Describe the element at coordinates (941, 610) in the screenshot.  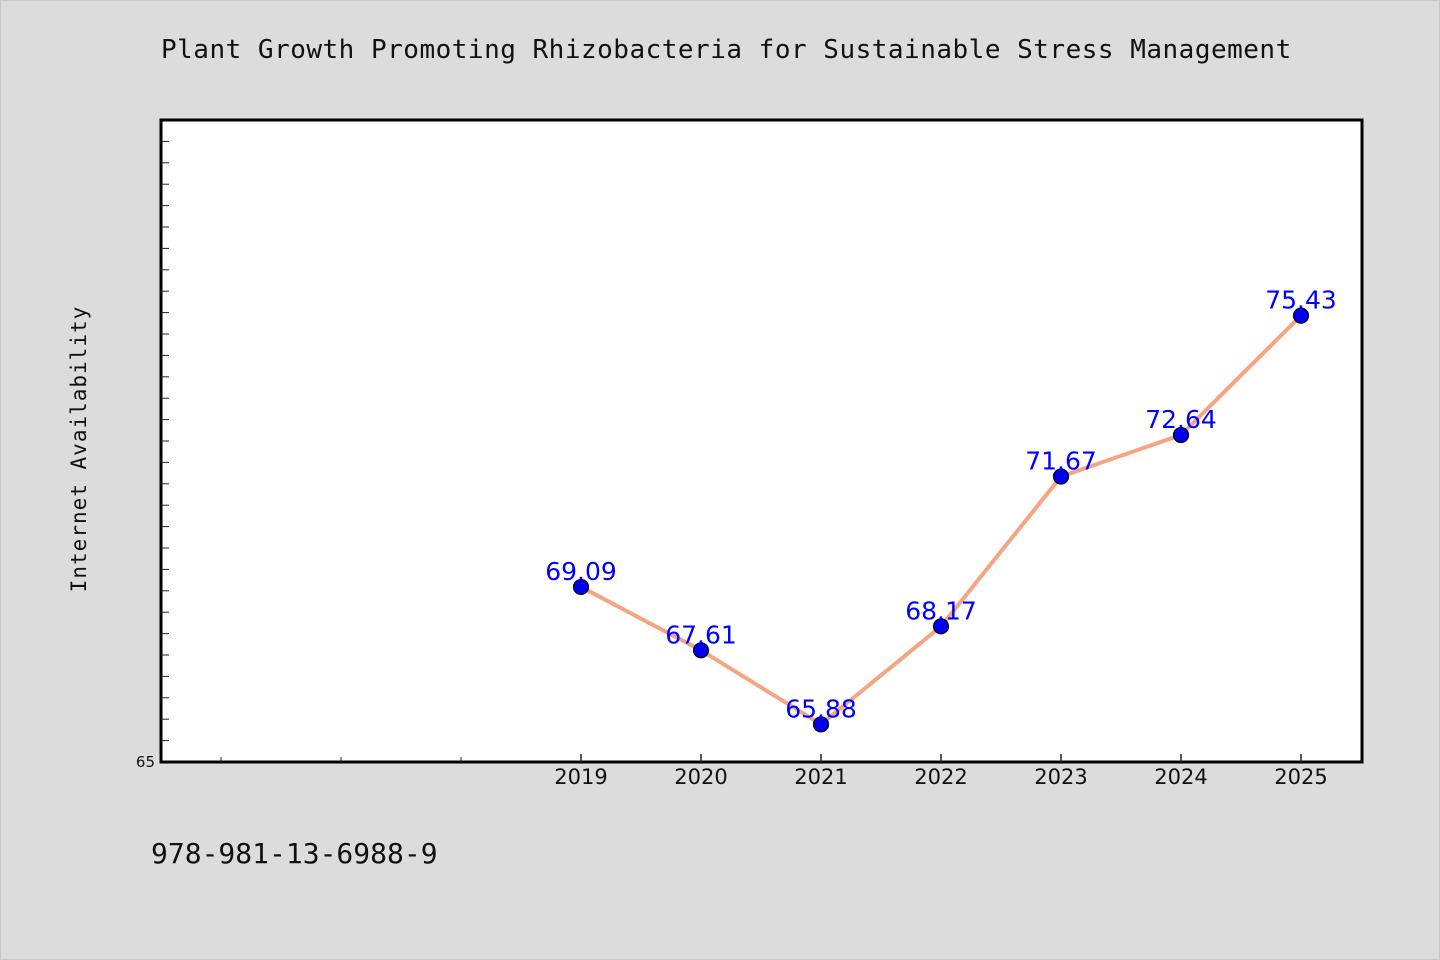
I see `data-label: 68.17` at that location.